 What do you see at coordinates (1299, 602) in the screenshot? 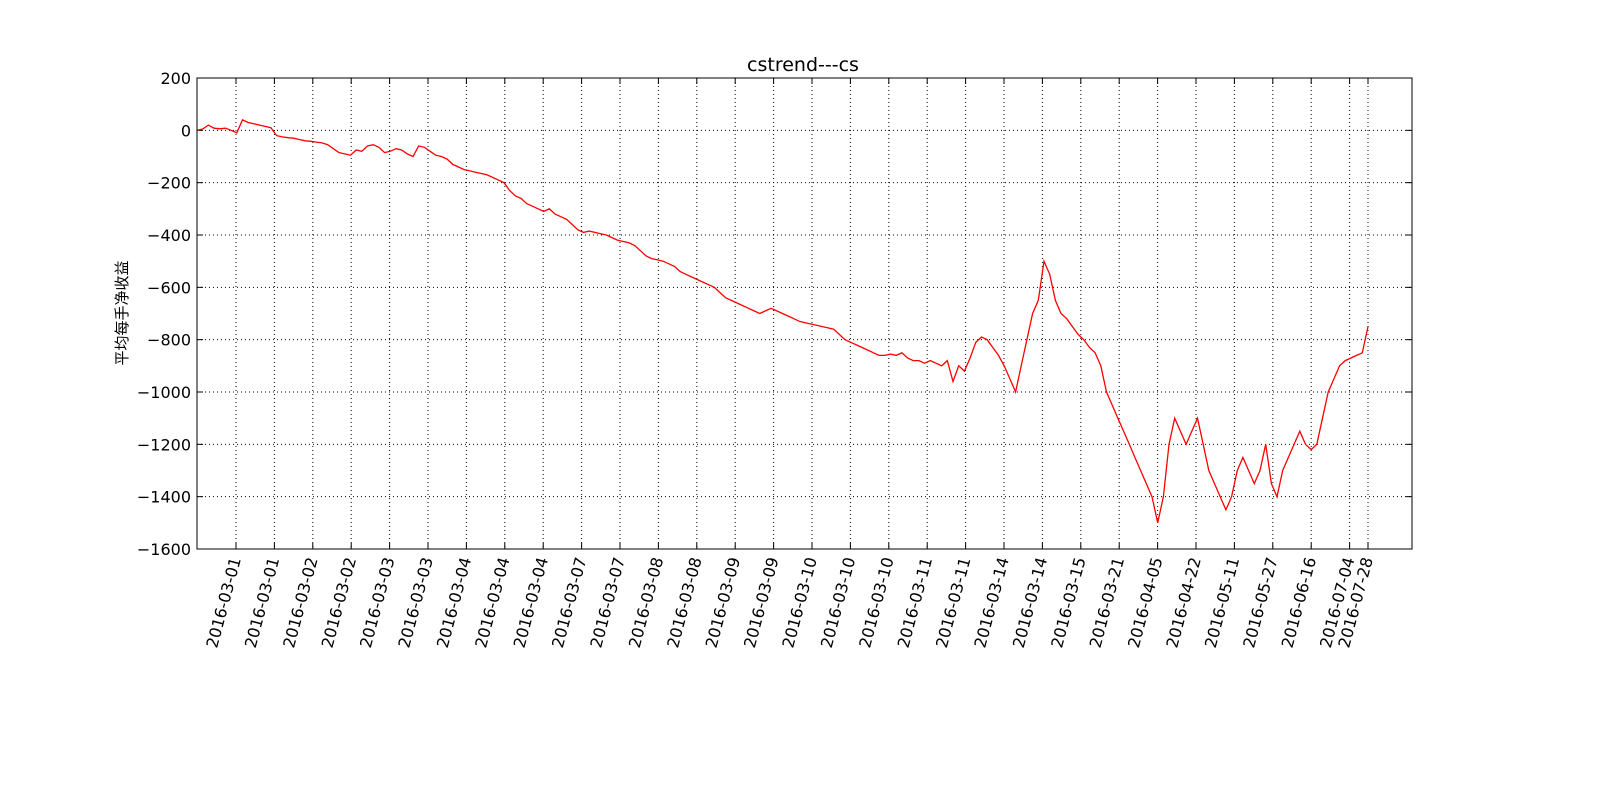
I see `x-tick-label: 2016-06-16` at bounding box center [1299, 602].